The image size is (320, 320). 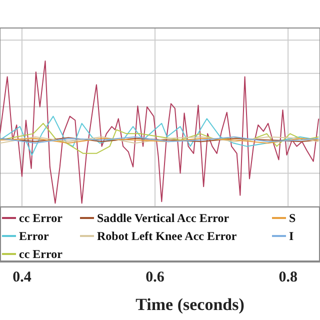 I want to click on legend-label: Saddle Vertical Acc Error, so click(x=163, y=218).